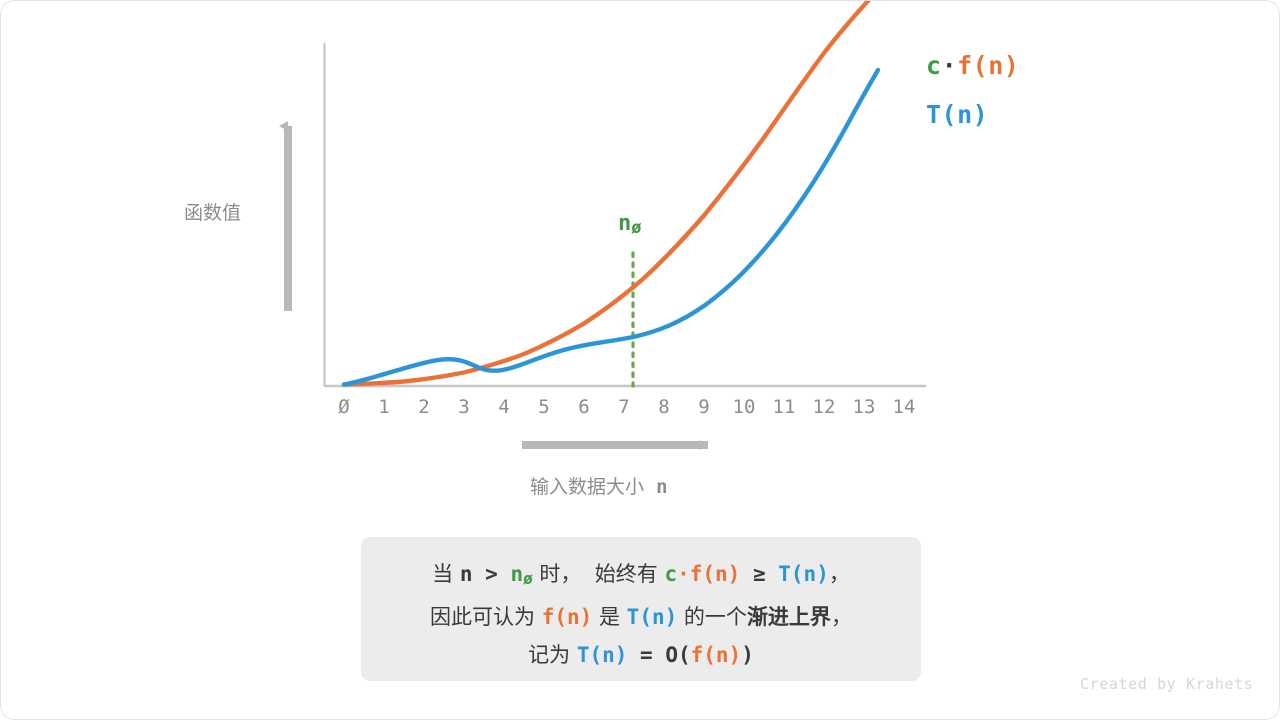 The width and height of the screenshot is (1280, 721). I want to click on caption-line-3: 记为 T(n) = O(f(n)), so click(641, 655).